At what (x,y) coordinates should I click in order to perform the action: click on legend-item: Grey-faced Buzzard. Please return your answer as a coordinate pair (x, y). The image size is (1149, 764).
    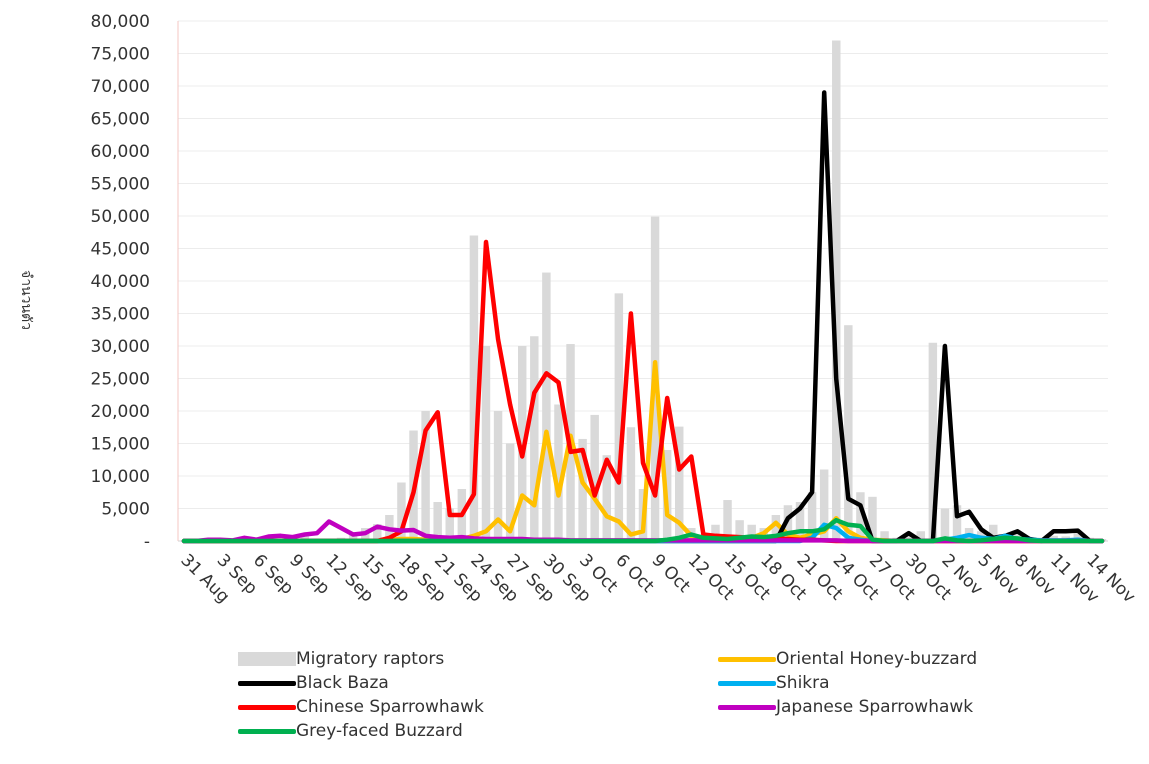
    Looking at the image, I should click on (350, 731).